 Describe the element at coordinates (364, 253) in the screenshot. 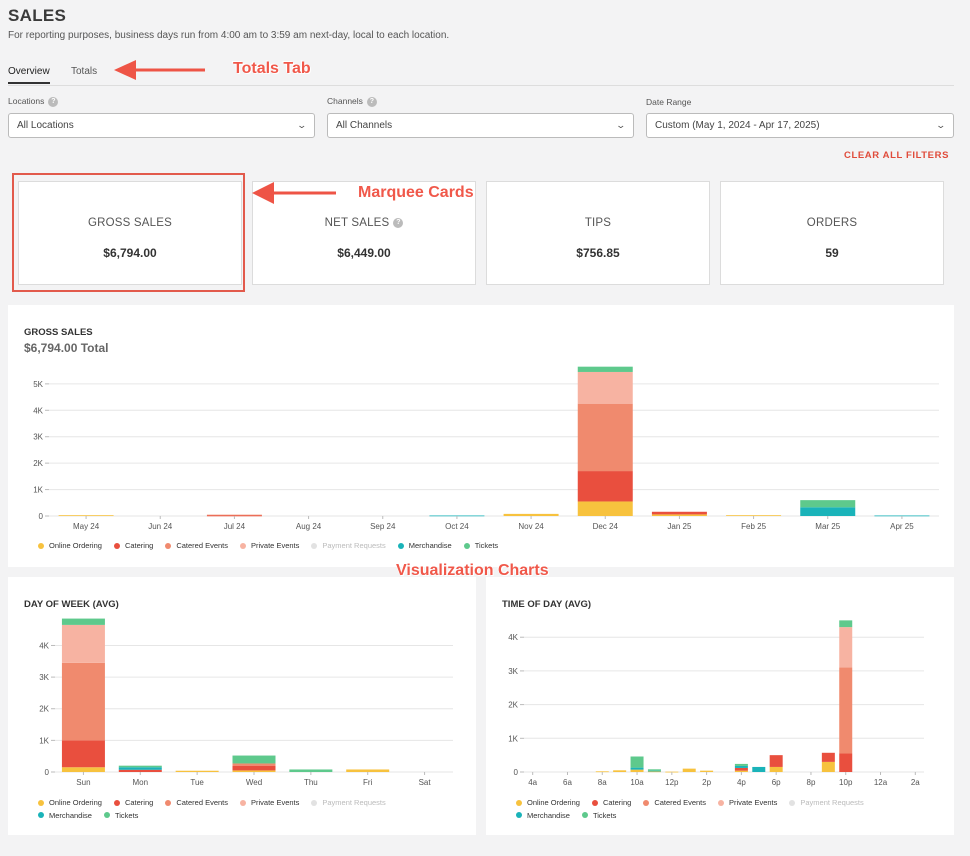

I see `card-value: $6,449.00` at that location.